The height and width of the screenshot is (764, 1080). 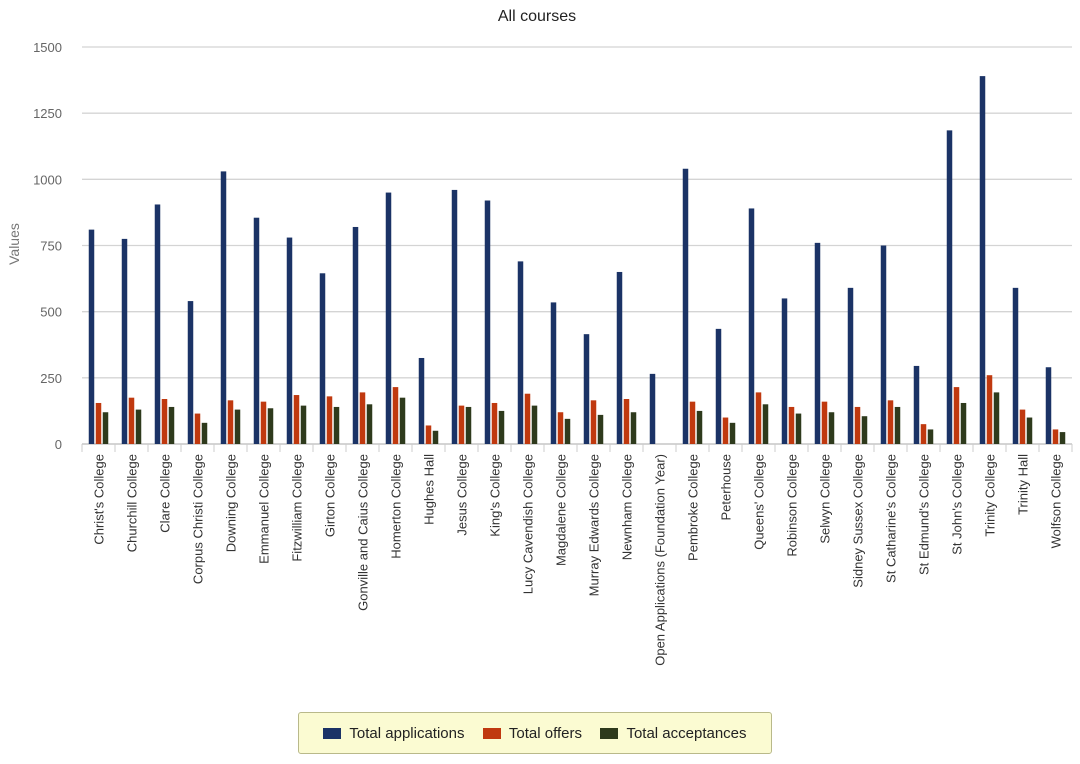 What do you see at coordinates (609, 733) in the screenshot?
I see `legend-swatch-acceptances` at bounding box center [609, 733].